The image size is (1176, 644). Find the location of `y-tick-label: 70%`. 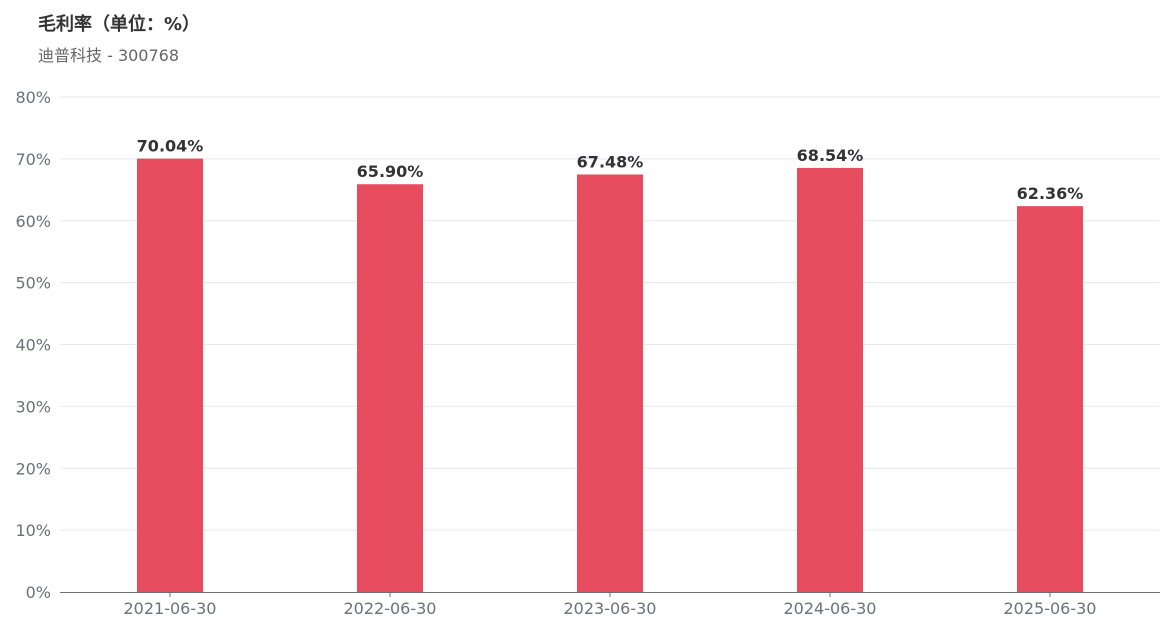

y-tick-label: 70% is located at coordinates (33, 159).